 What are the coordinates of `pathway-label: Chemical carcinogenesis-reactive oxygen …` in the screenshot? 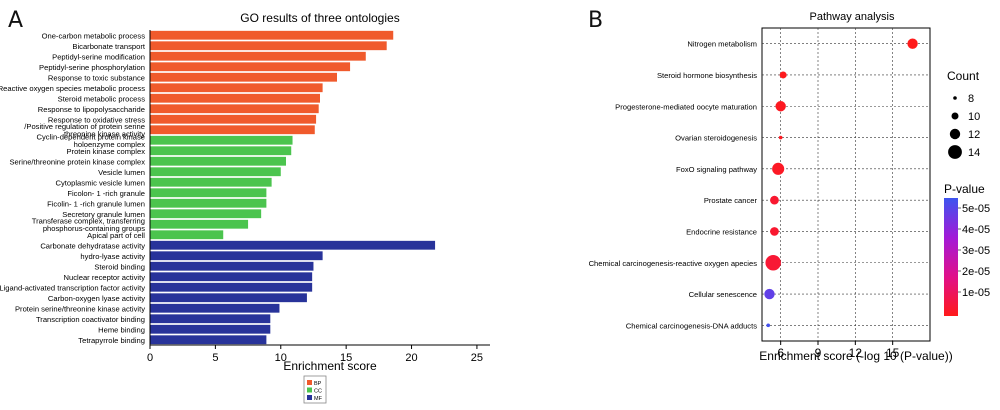 It's located at (673, 263).